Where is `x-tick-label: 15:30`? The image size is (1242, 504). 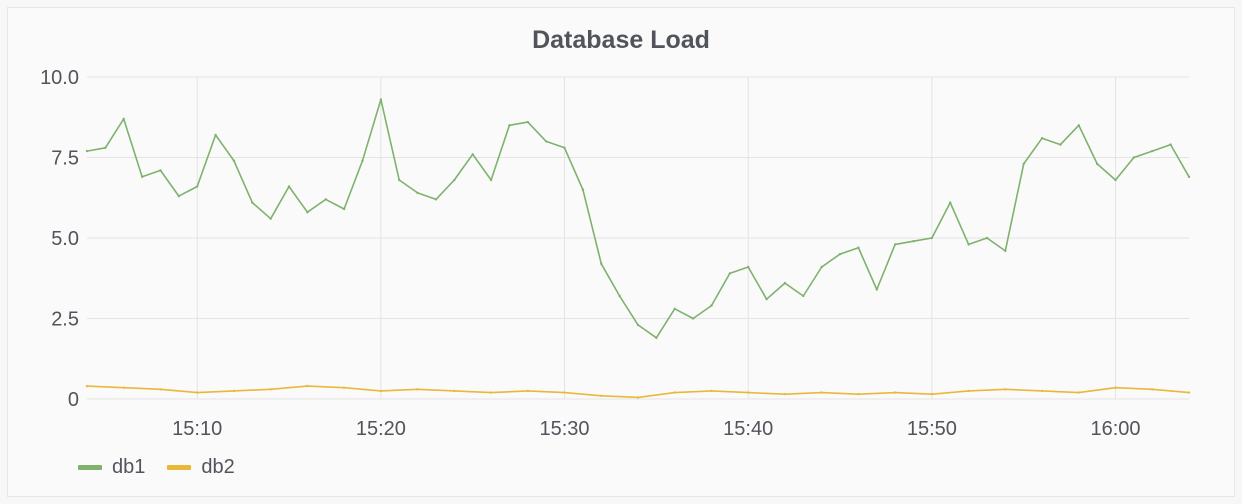
x-tick-label: 15:30 is located at coordinates (565, 429).